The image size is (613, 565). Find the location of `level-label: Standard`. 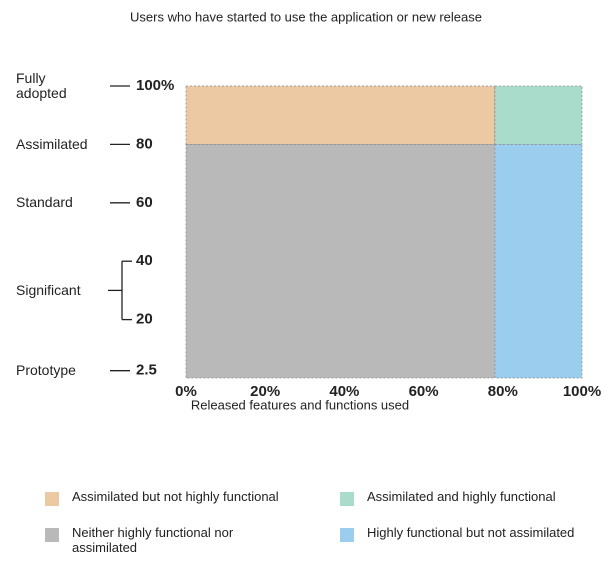

level-label: Standard is located at coordinates (44, 202).